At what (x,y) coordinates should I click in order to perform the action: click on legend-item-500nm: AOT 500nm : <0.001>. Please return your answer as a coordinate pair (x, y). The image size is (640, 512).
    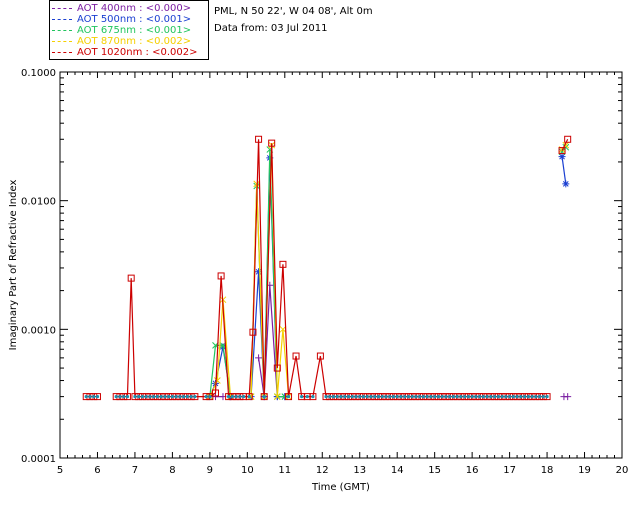
    Looking at the image, I should click on (121, 19).